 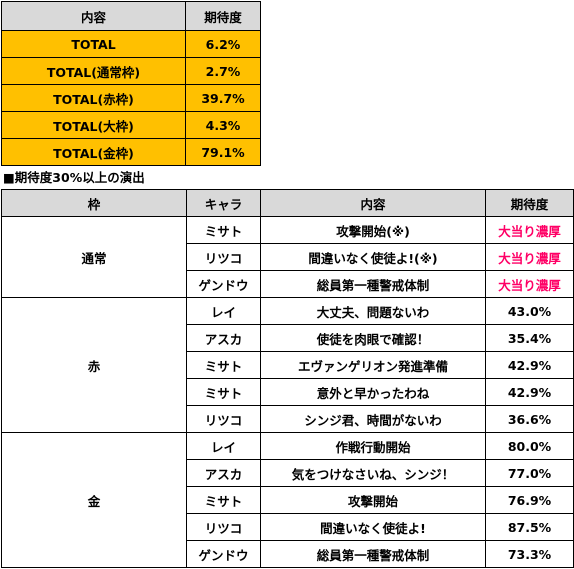 I want to click on summary-row: TOTAL(通常枠) 2.7%, so click(x=131, y=71).